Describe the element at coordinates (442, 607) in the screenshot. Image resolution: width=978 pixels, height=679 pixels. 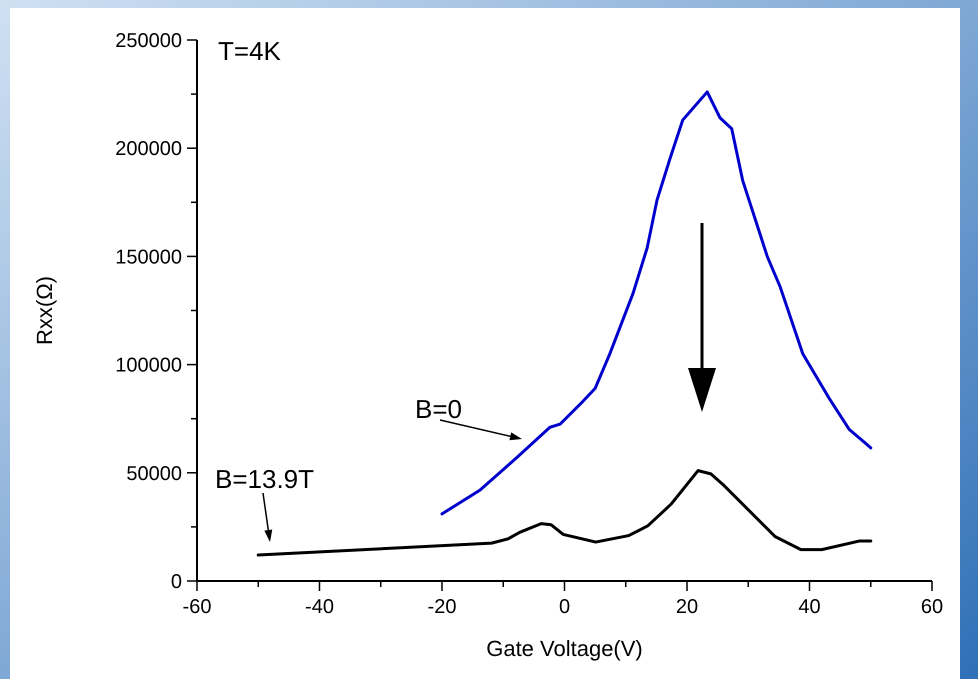
I see `x-tick-label: -20` at that location.